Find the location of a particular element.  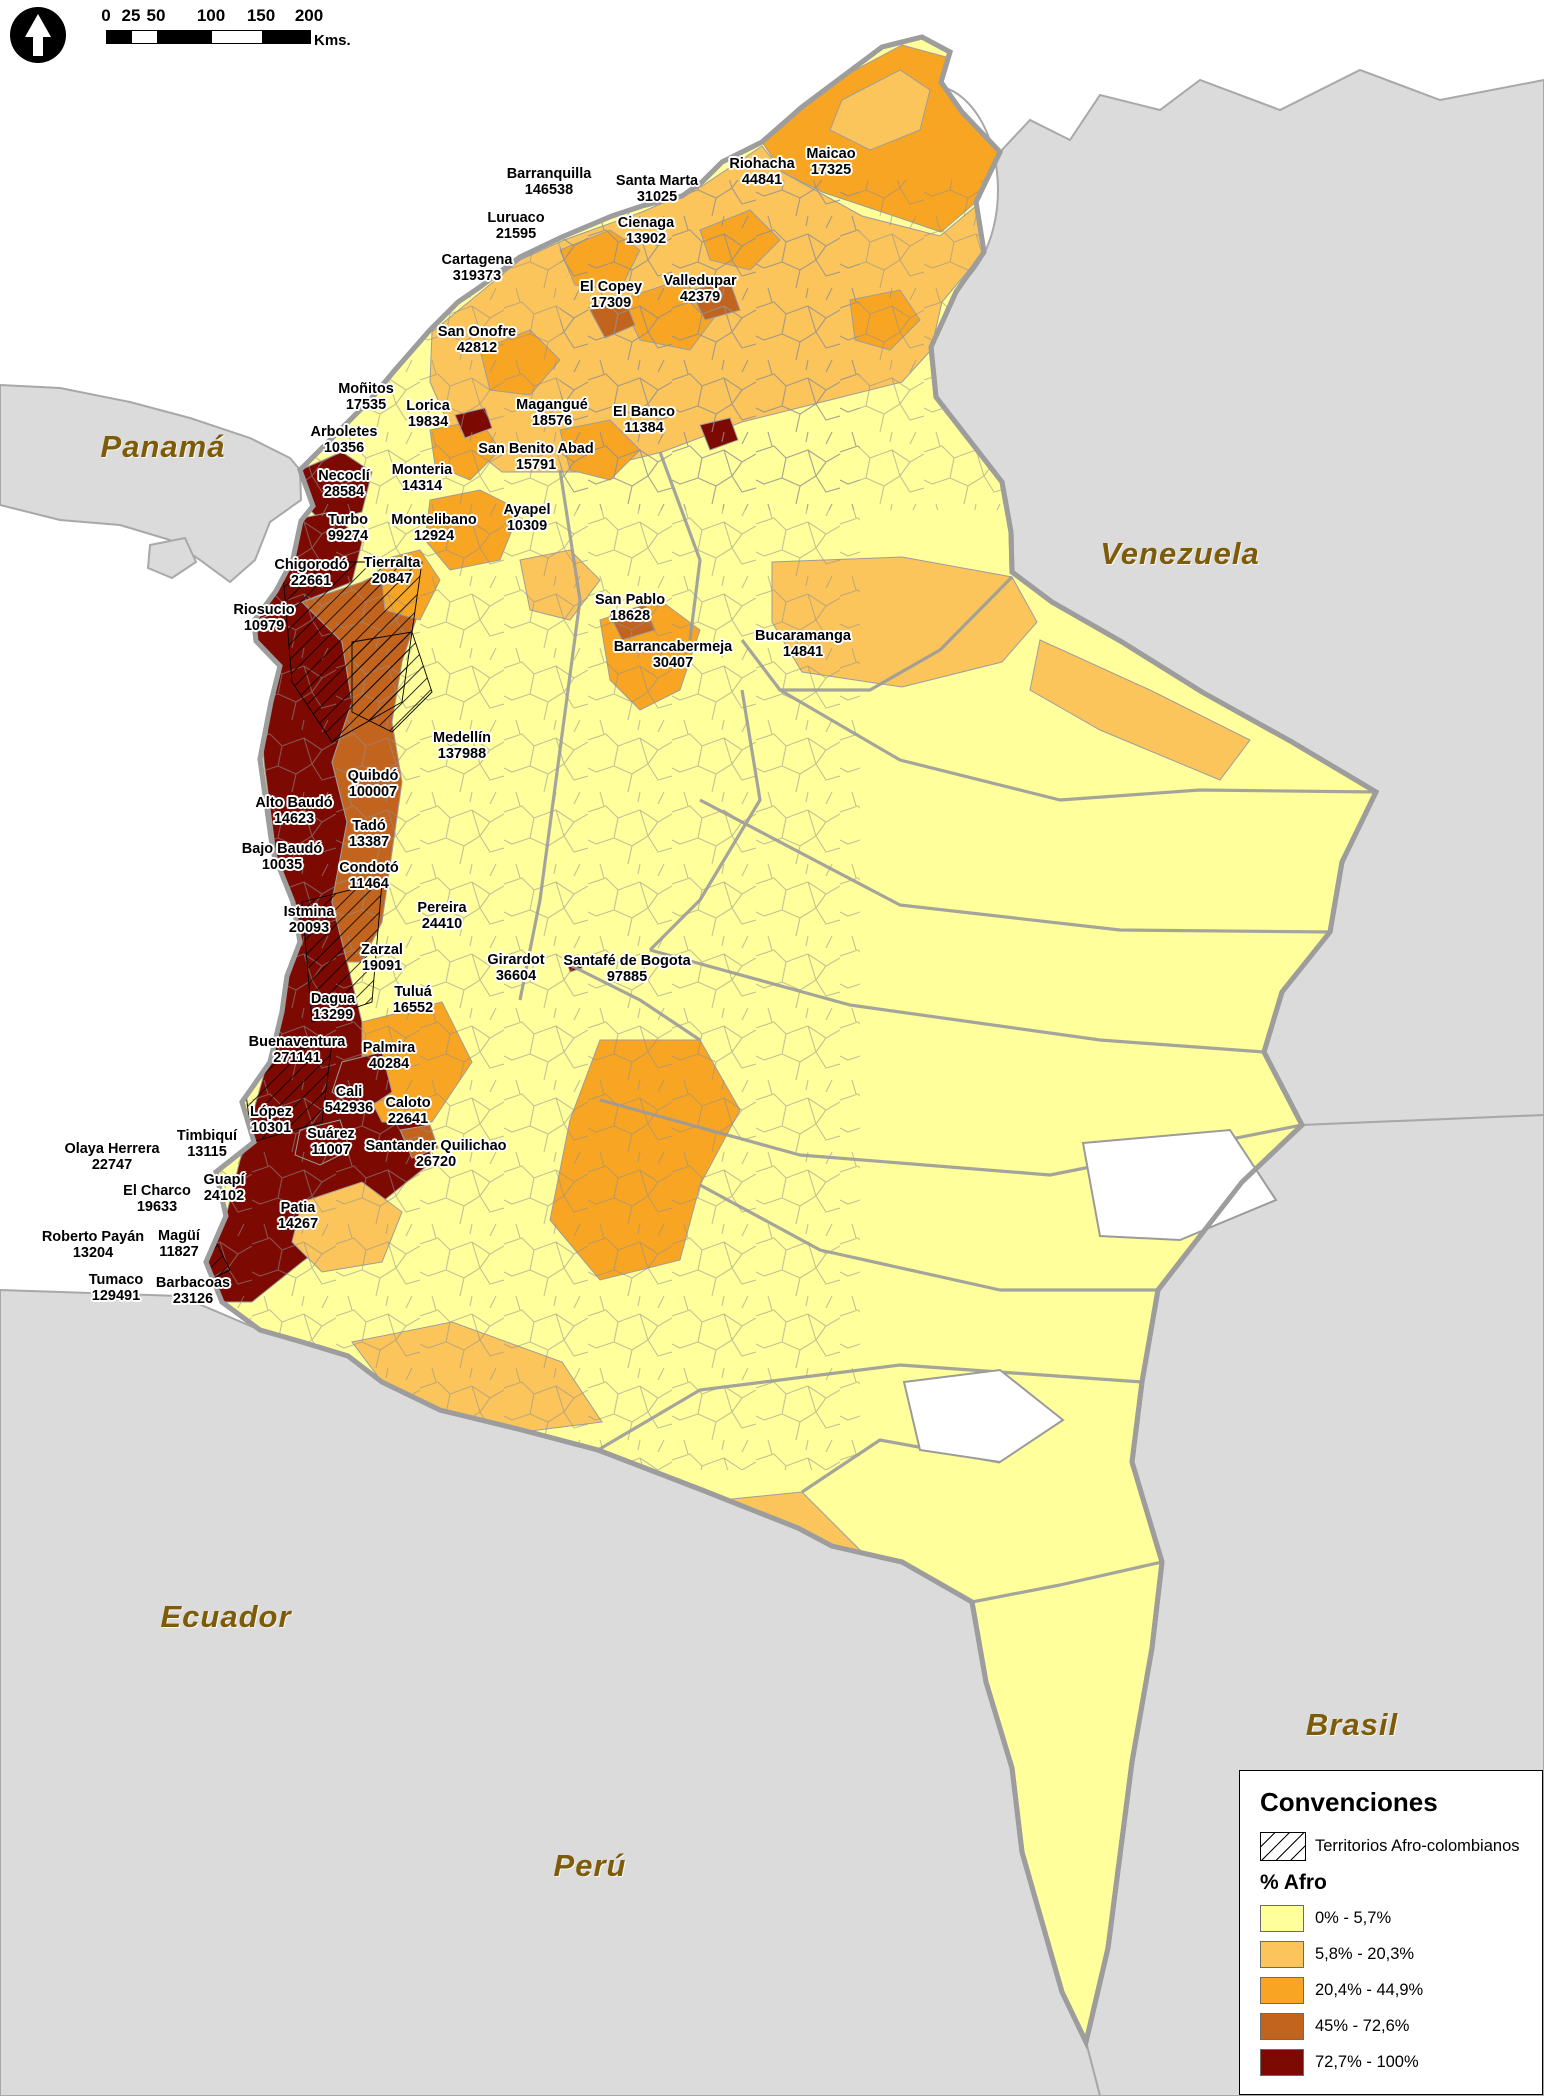

legend-class-label: 45% - 72,6% is located at coordinates (1362, 2026).